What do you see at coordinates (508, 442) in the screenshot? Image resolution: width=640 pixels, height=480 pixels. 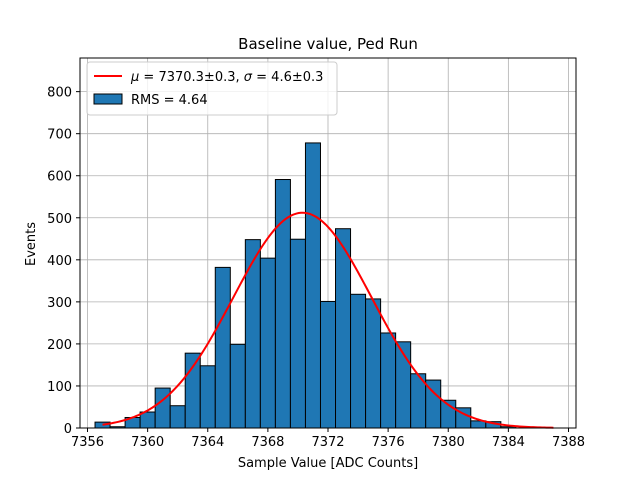 I see `x-tick-label-7: 7384` at bounding box center [508, 442].